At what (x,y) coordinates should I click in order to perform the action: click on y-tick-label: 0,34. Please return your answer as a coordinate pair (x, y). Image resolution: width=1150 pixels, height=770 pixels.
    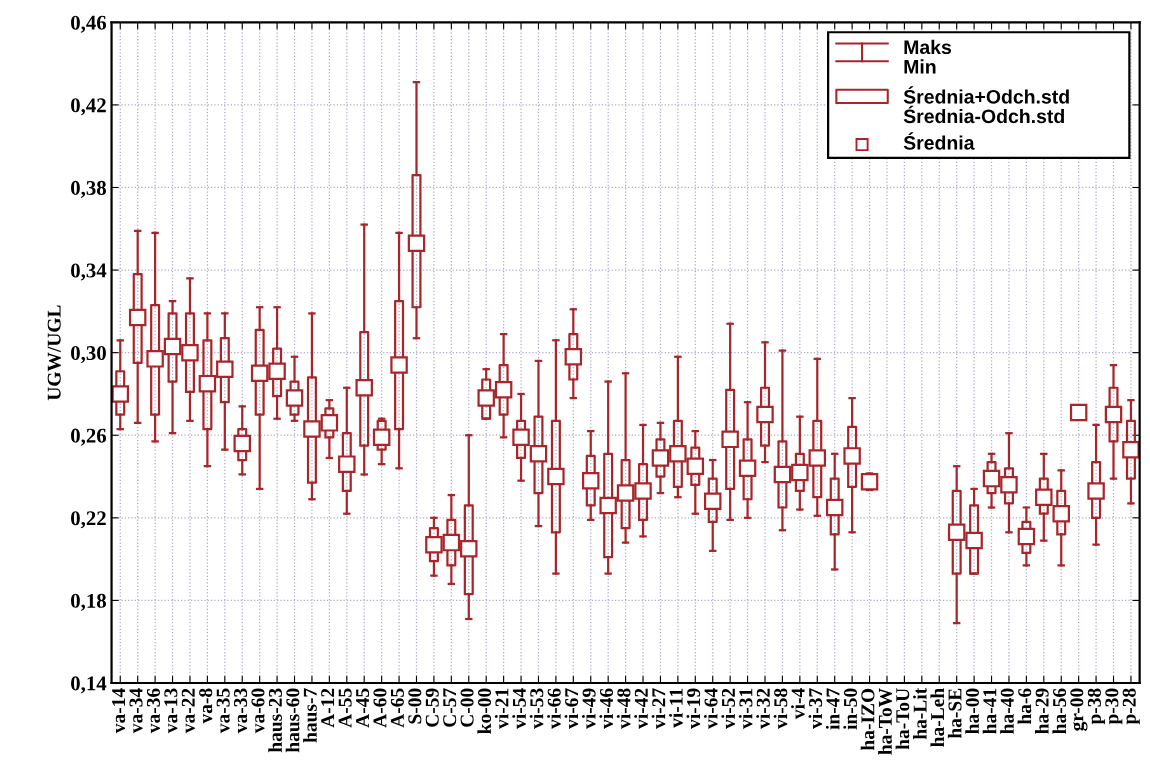
    Looking at the image, I should click on (89, 272).